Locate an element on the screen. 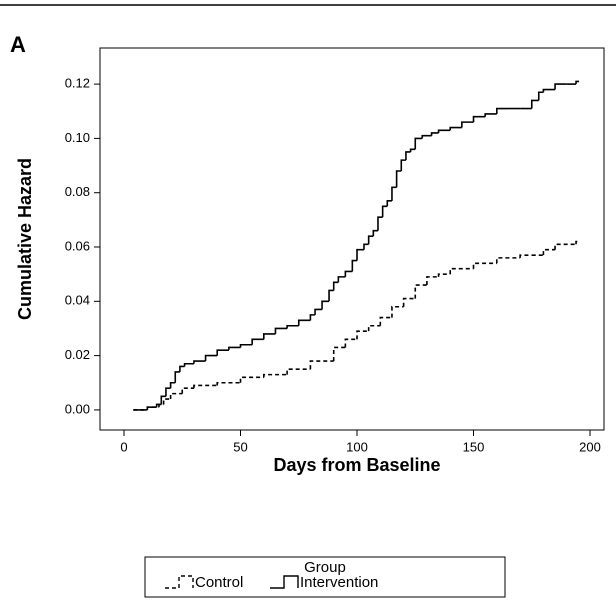 This screenshot has width=616, height=604. x-tick-label: 200 is located at coordinates (590, 446).